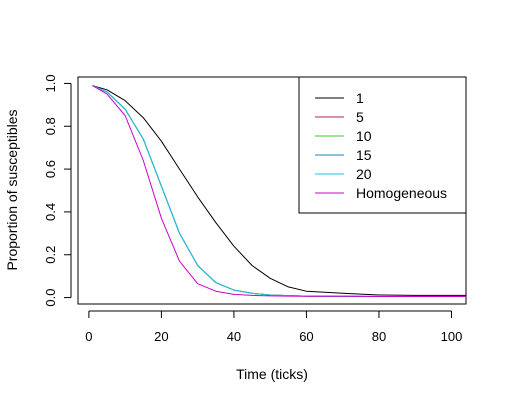  I want to click on x-tick-label: 0, so click(88, 336).